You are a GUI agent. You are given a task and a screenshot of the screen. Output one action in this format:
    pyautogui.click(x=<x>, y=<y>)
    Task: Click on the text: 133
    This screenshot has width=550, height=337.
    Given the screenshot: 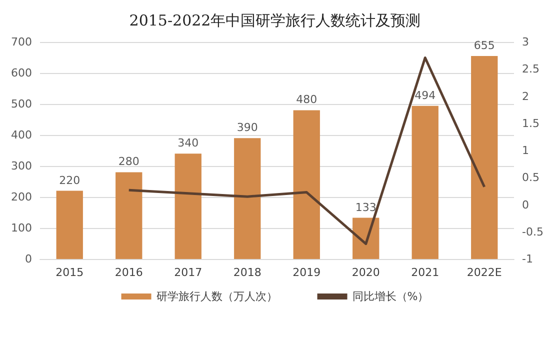 What is the action you would take?
    pyautogui.click(x=365, y=207)
    